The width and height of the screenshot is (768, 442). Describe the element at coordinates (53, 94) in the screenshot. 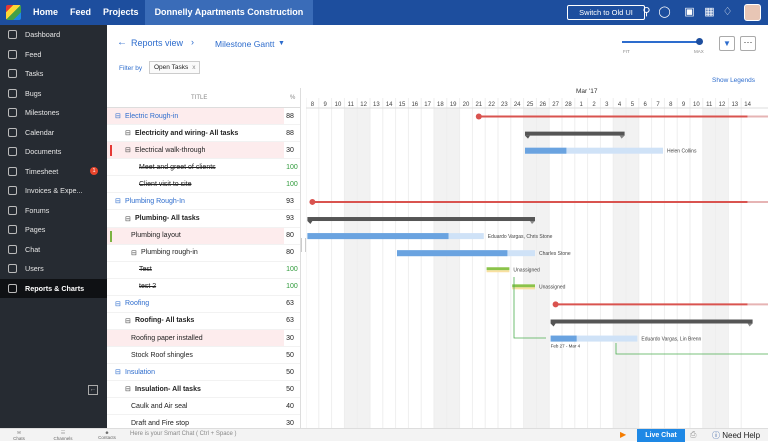

I see `sidebar-item-bugs: Bugs` at that location.